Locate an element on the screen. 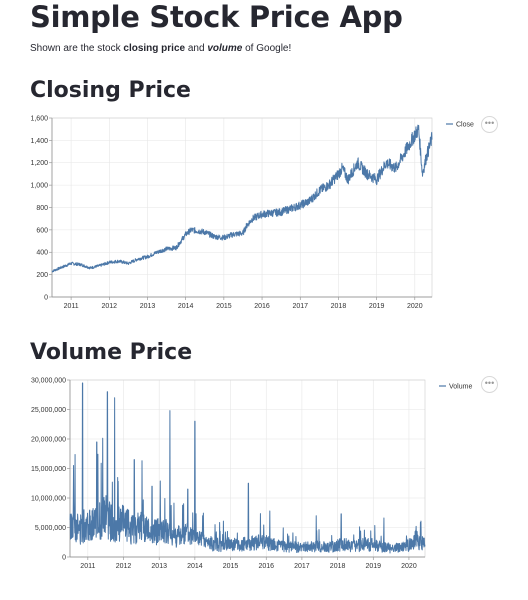  y-tick-label: 800 is located at coordinates (42, 208).